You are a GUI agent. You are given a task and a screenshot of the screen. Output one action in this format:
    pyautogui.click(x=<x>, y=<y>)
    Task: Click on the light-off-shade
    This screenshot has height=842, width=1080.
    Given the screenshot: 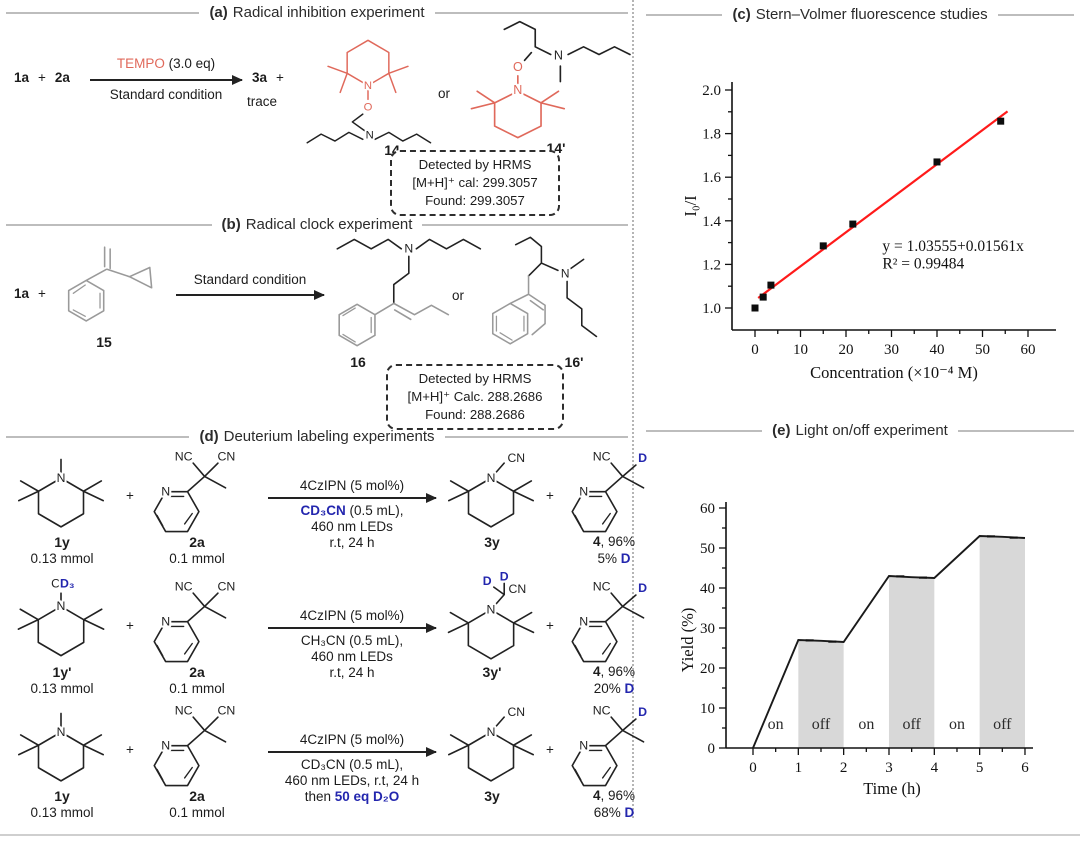 What is the action you would take?
    pyautogui.click(x=1002, y=642)
    